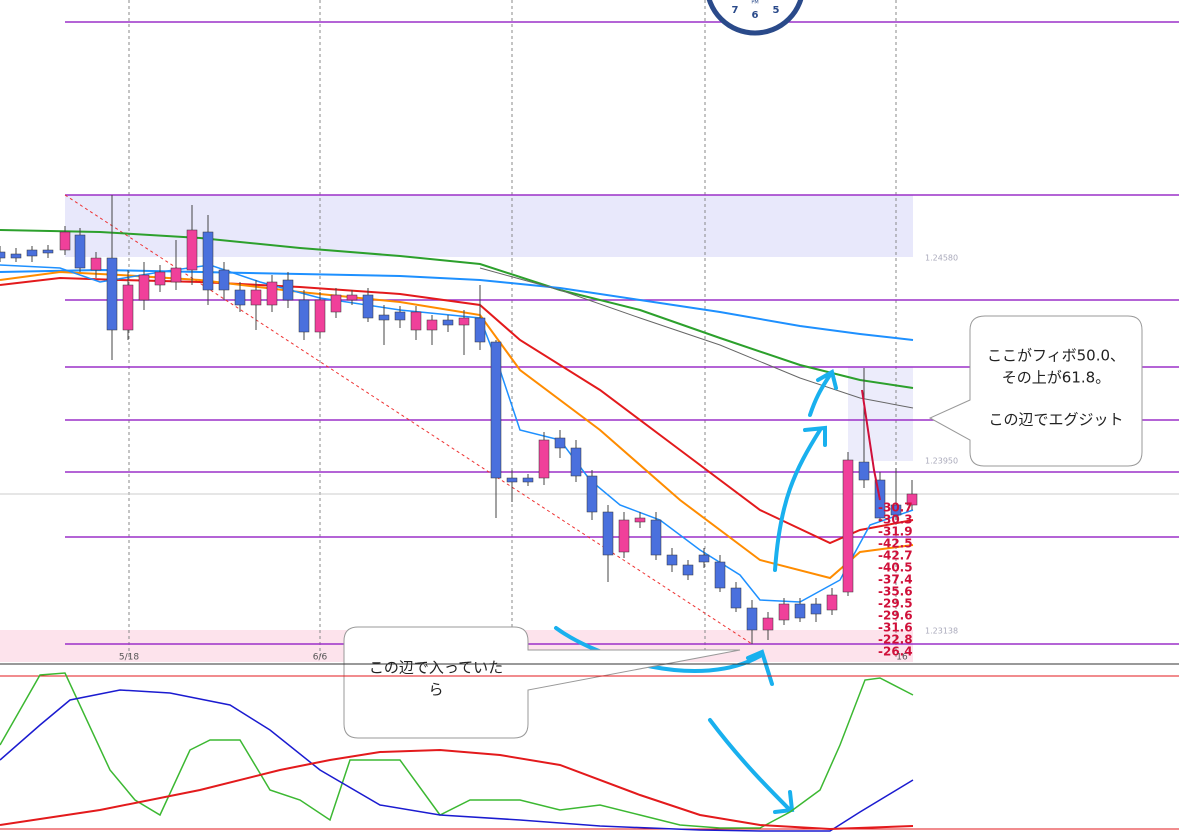  What do you see at coordinates (435, 690) in the screenshot?
I see `callout-text: ら` at bounding box center [435, 690].